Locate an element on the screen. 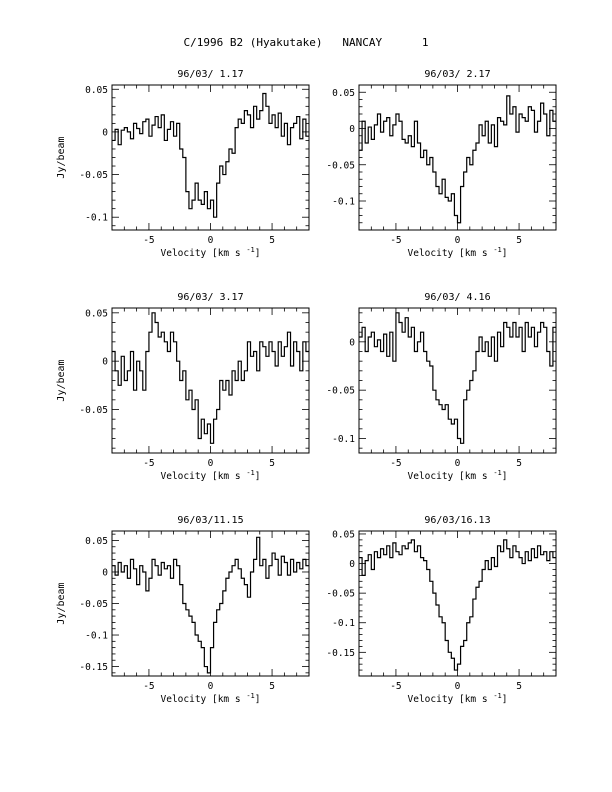 This screenshot has height=792, width=612. panel-title: 96/03/ 2.17 is located at coordinates (457, 74).